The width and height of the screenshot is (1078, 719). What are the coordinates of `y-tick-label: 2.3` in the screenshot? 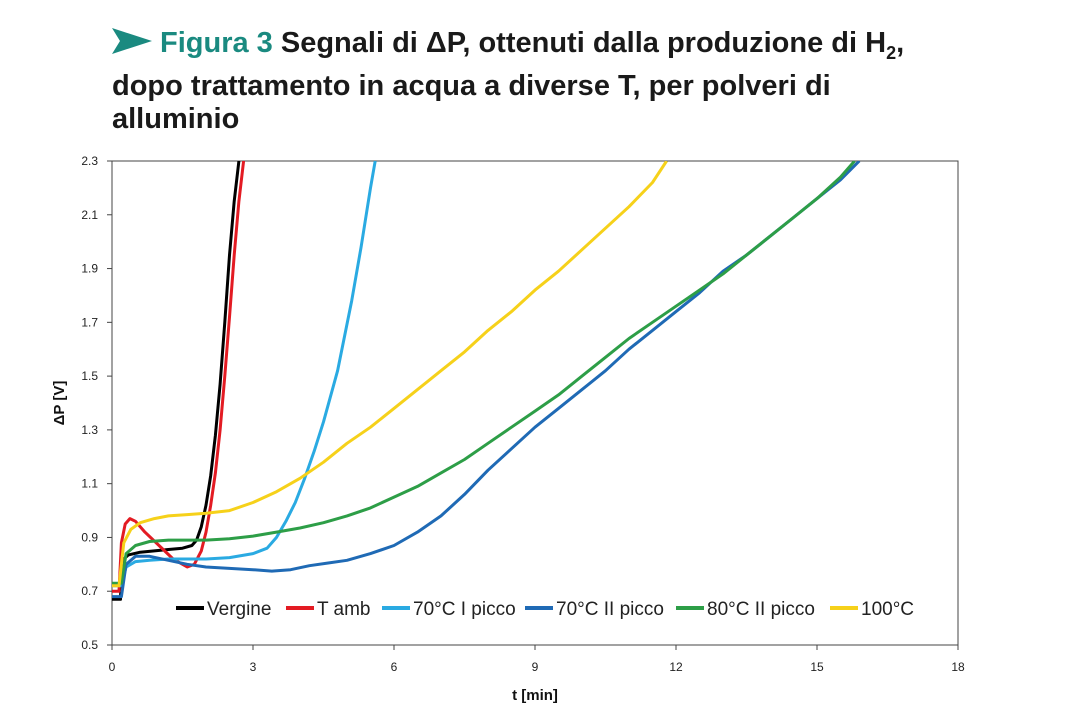 It's located at (89, 161).